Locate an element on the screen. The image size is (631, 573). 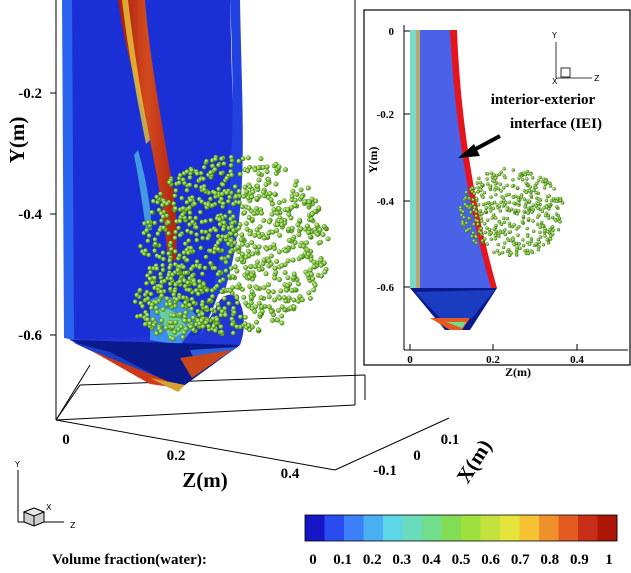
main-triad-y-label: Y is located at coordinates (17, 464).